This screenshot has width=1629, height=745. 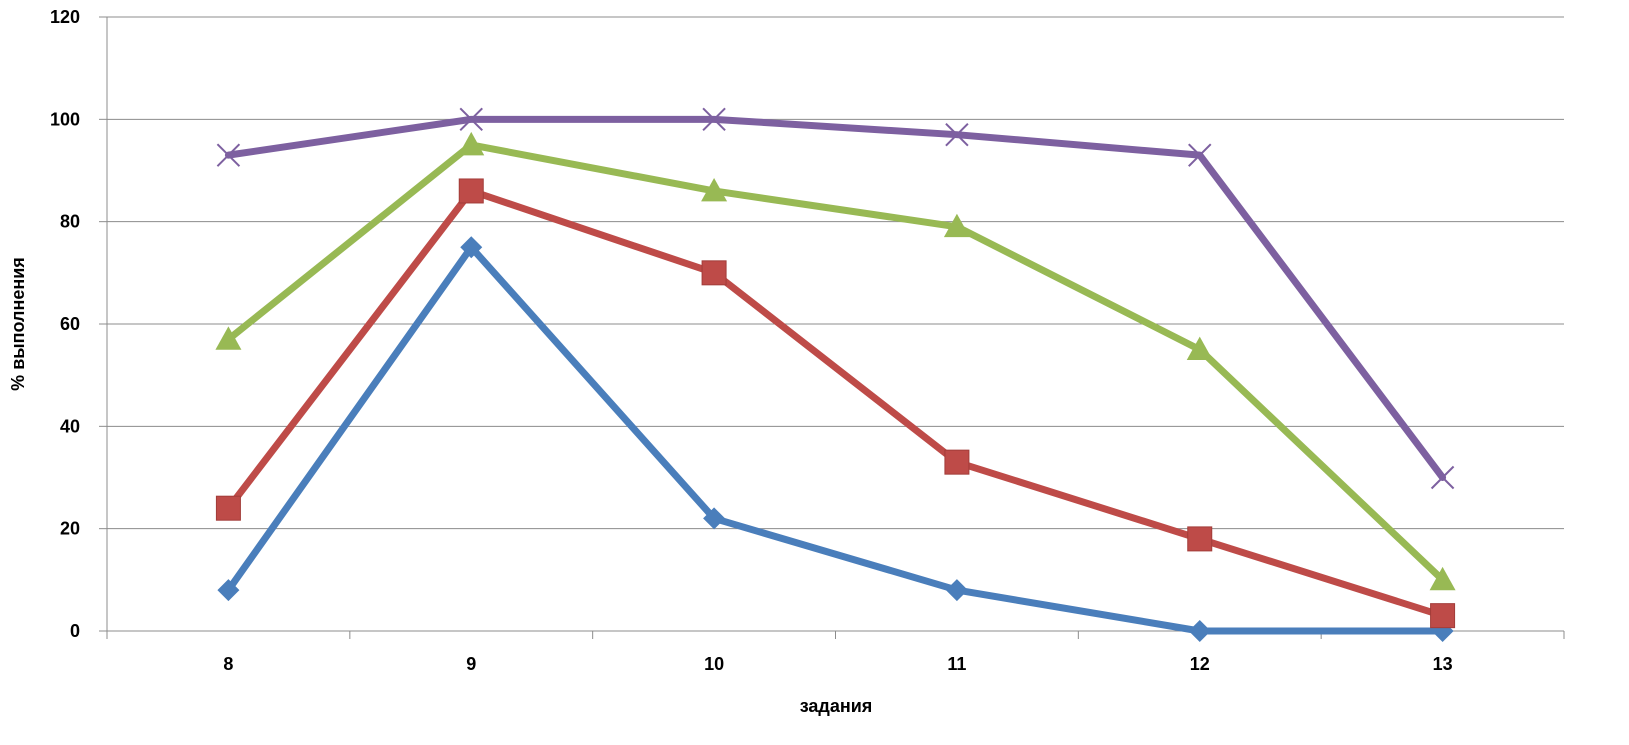 I want to click on x-tick-label: 11, so click(x=956, y=664).